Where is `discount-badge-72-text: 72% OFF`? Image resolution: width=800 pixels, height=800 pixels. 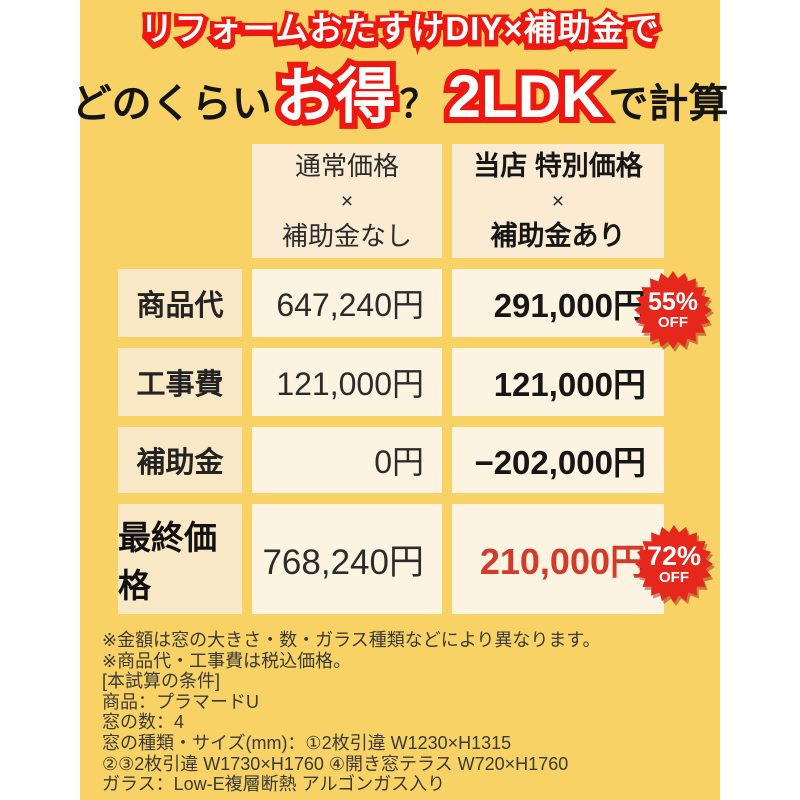 discount-badge-72-text: 72% OFF is located at coordinates (674, 564).